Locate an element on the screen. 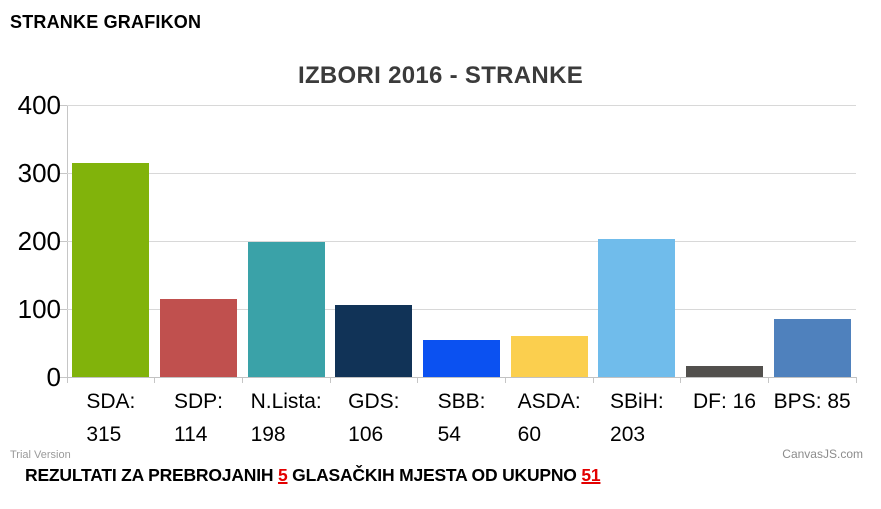 Image resolution: width=881 pixels, height=509 pixels. x-label-BPS: BPS: 85 is located at coordinates (812, 418).